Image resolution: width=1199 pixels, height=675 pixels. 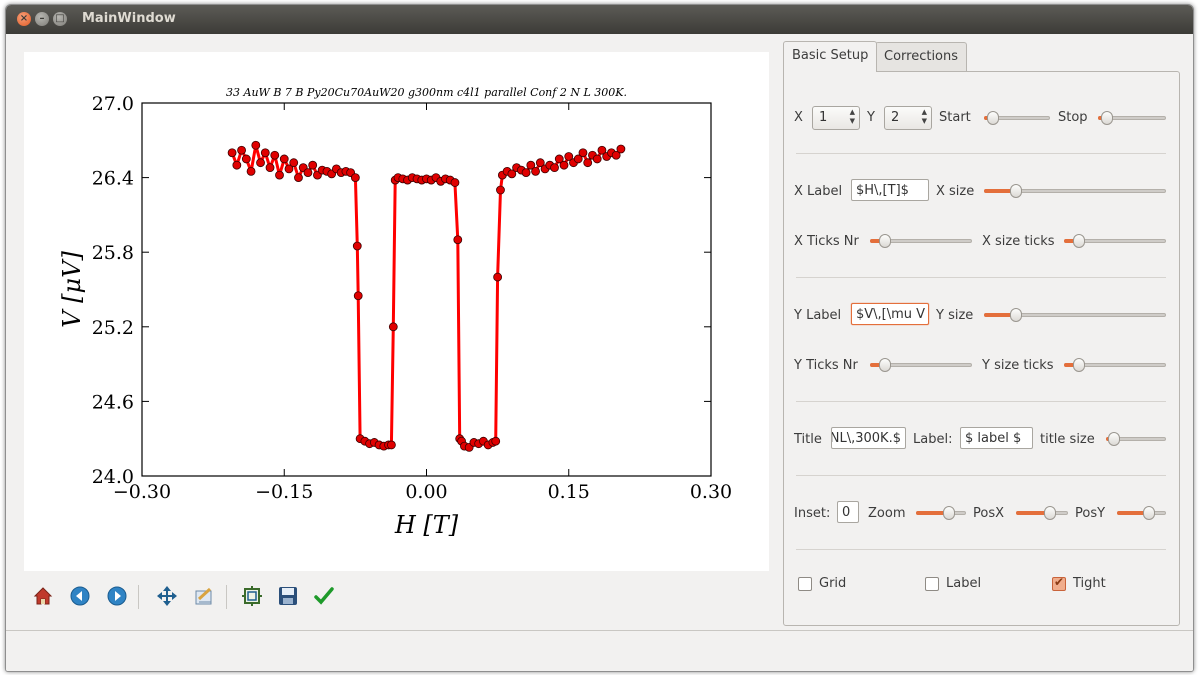 I want to click on label-input: $ label $, so click(x=996, y=438).